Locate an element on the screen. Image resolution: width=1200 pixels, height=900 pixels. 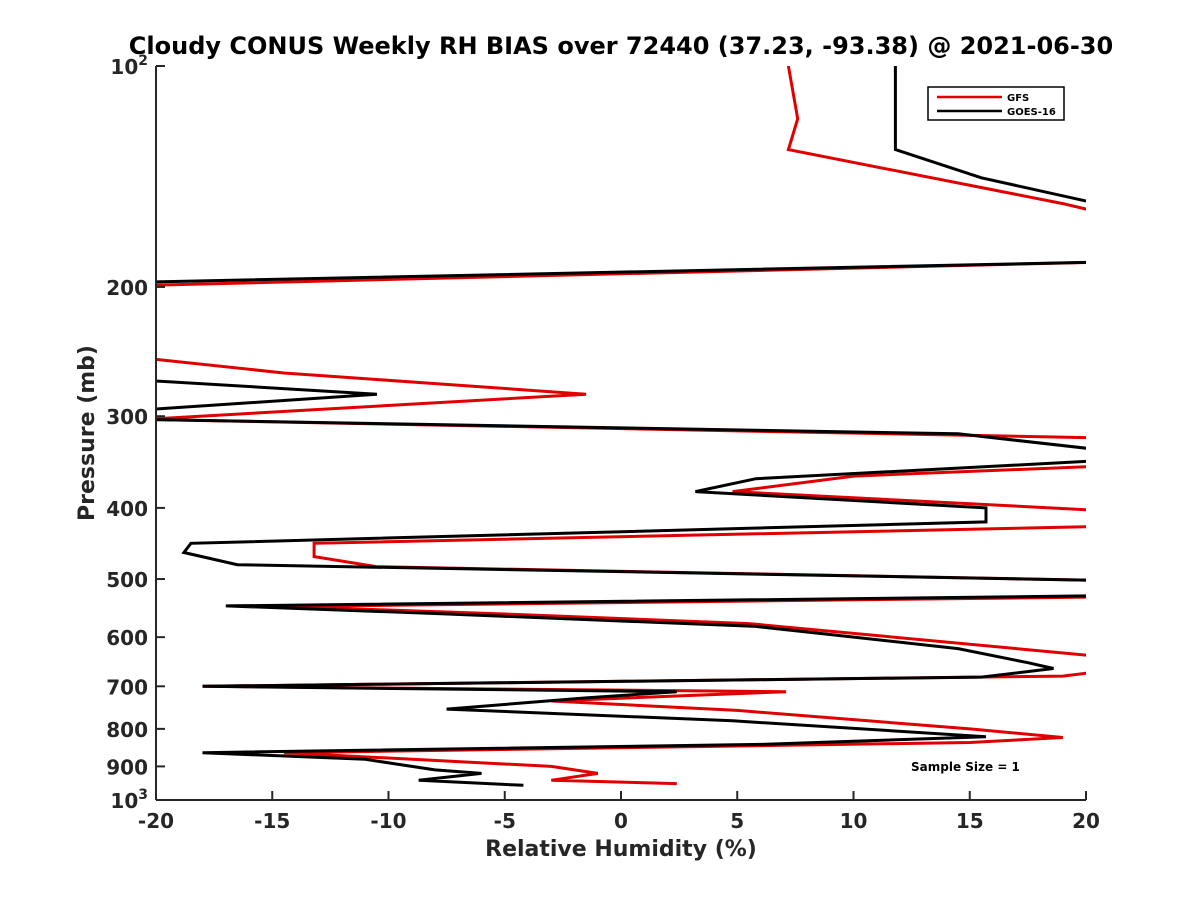
x-tick-label: 5 is located at coordinates (737, 821).